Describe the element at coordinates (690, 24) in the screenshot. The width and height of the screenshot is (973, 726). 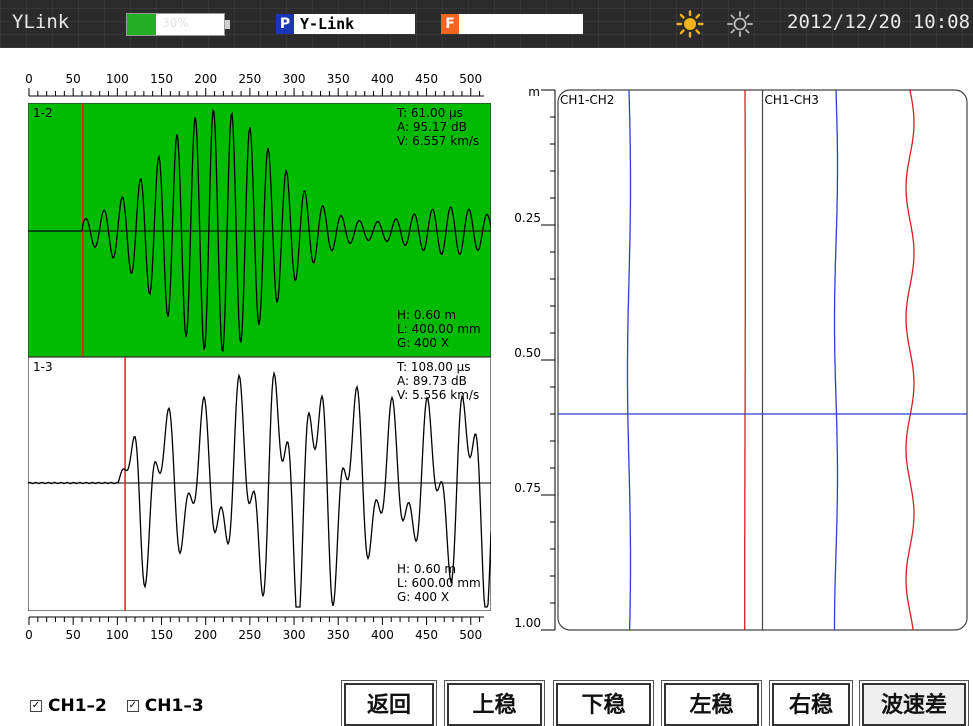
I see `brightness-high-icon` at that location.